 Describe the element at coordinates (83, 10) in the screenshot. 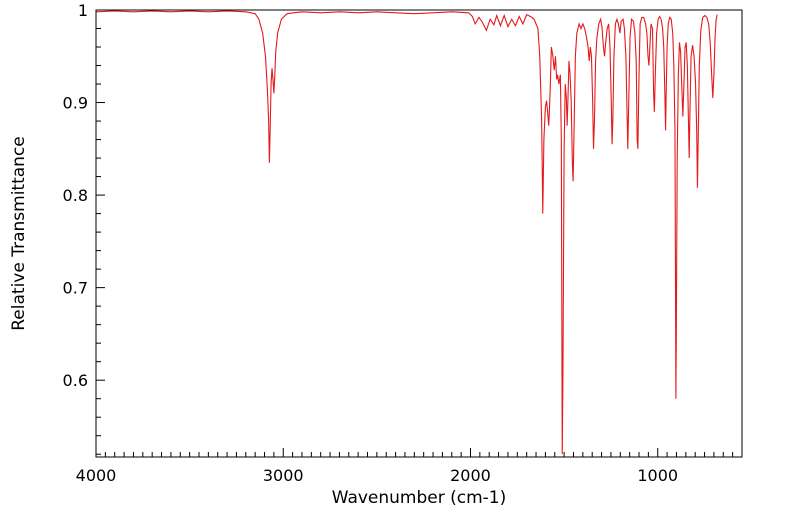

I see `y-tick-label: 1` at that location.